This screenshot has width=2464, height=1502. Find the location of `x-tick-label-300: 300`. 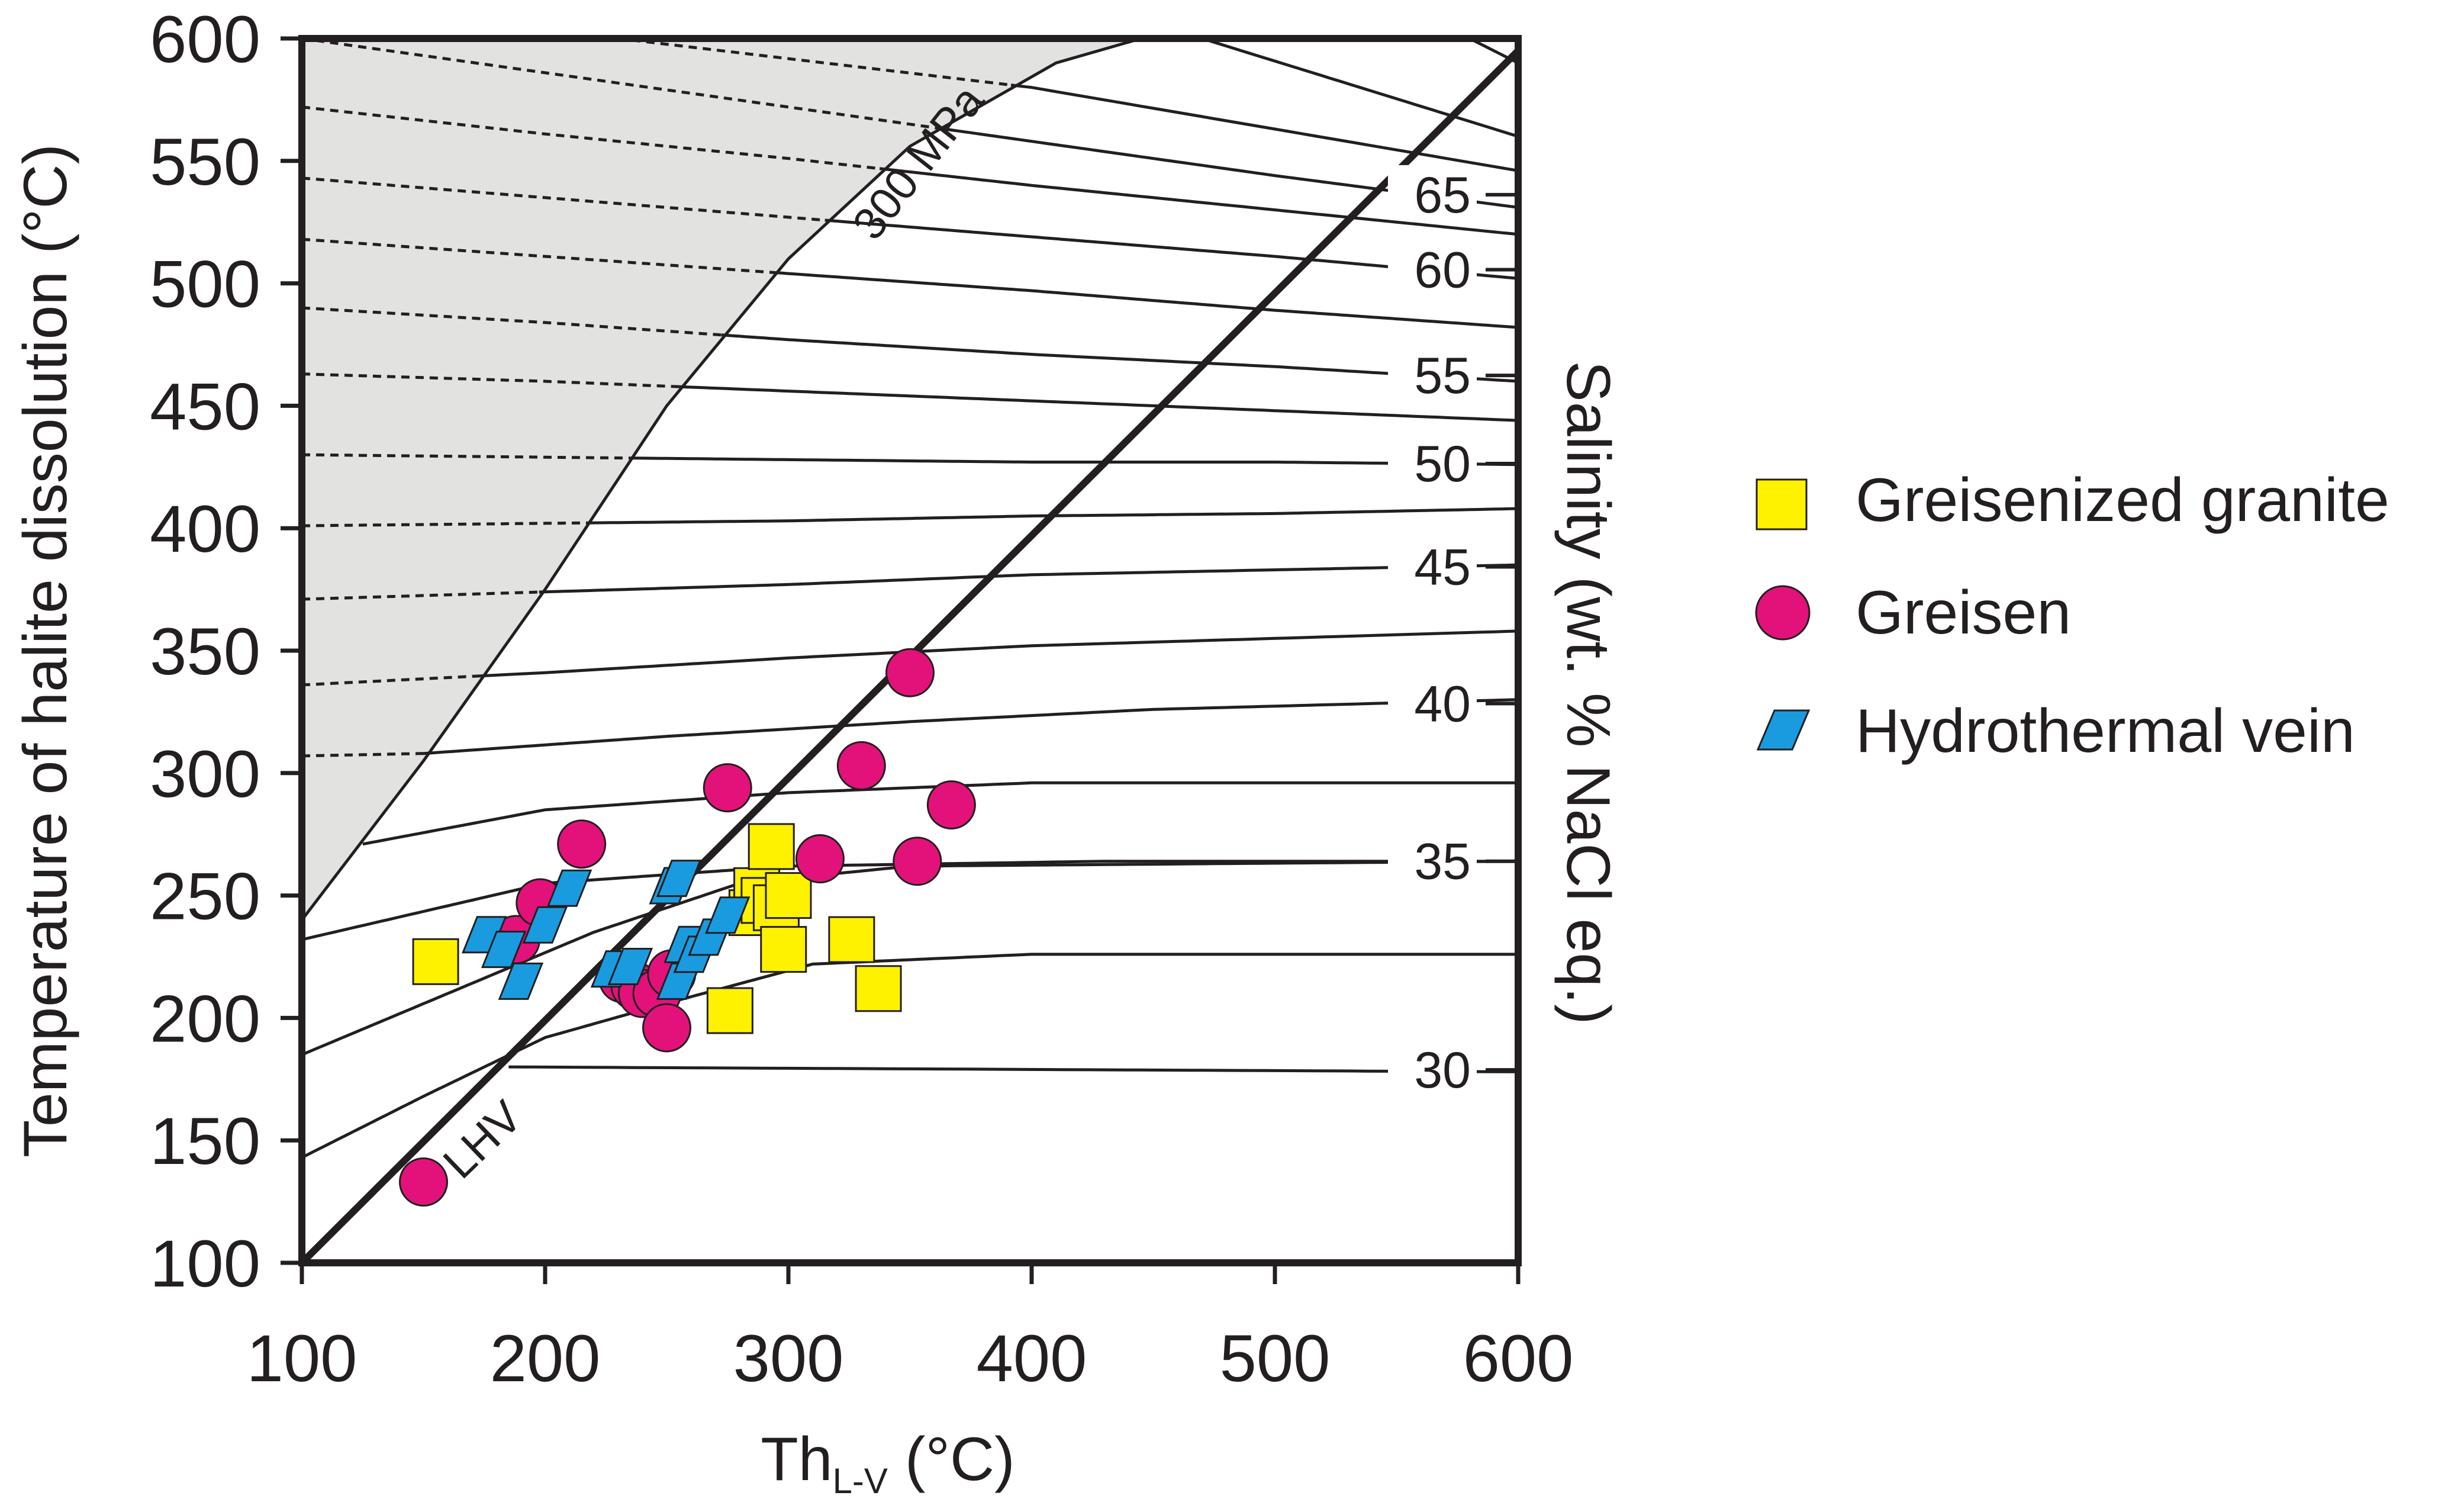

x-tick-label-300: 300 is located at coordinates (788, 1358).